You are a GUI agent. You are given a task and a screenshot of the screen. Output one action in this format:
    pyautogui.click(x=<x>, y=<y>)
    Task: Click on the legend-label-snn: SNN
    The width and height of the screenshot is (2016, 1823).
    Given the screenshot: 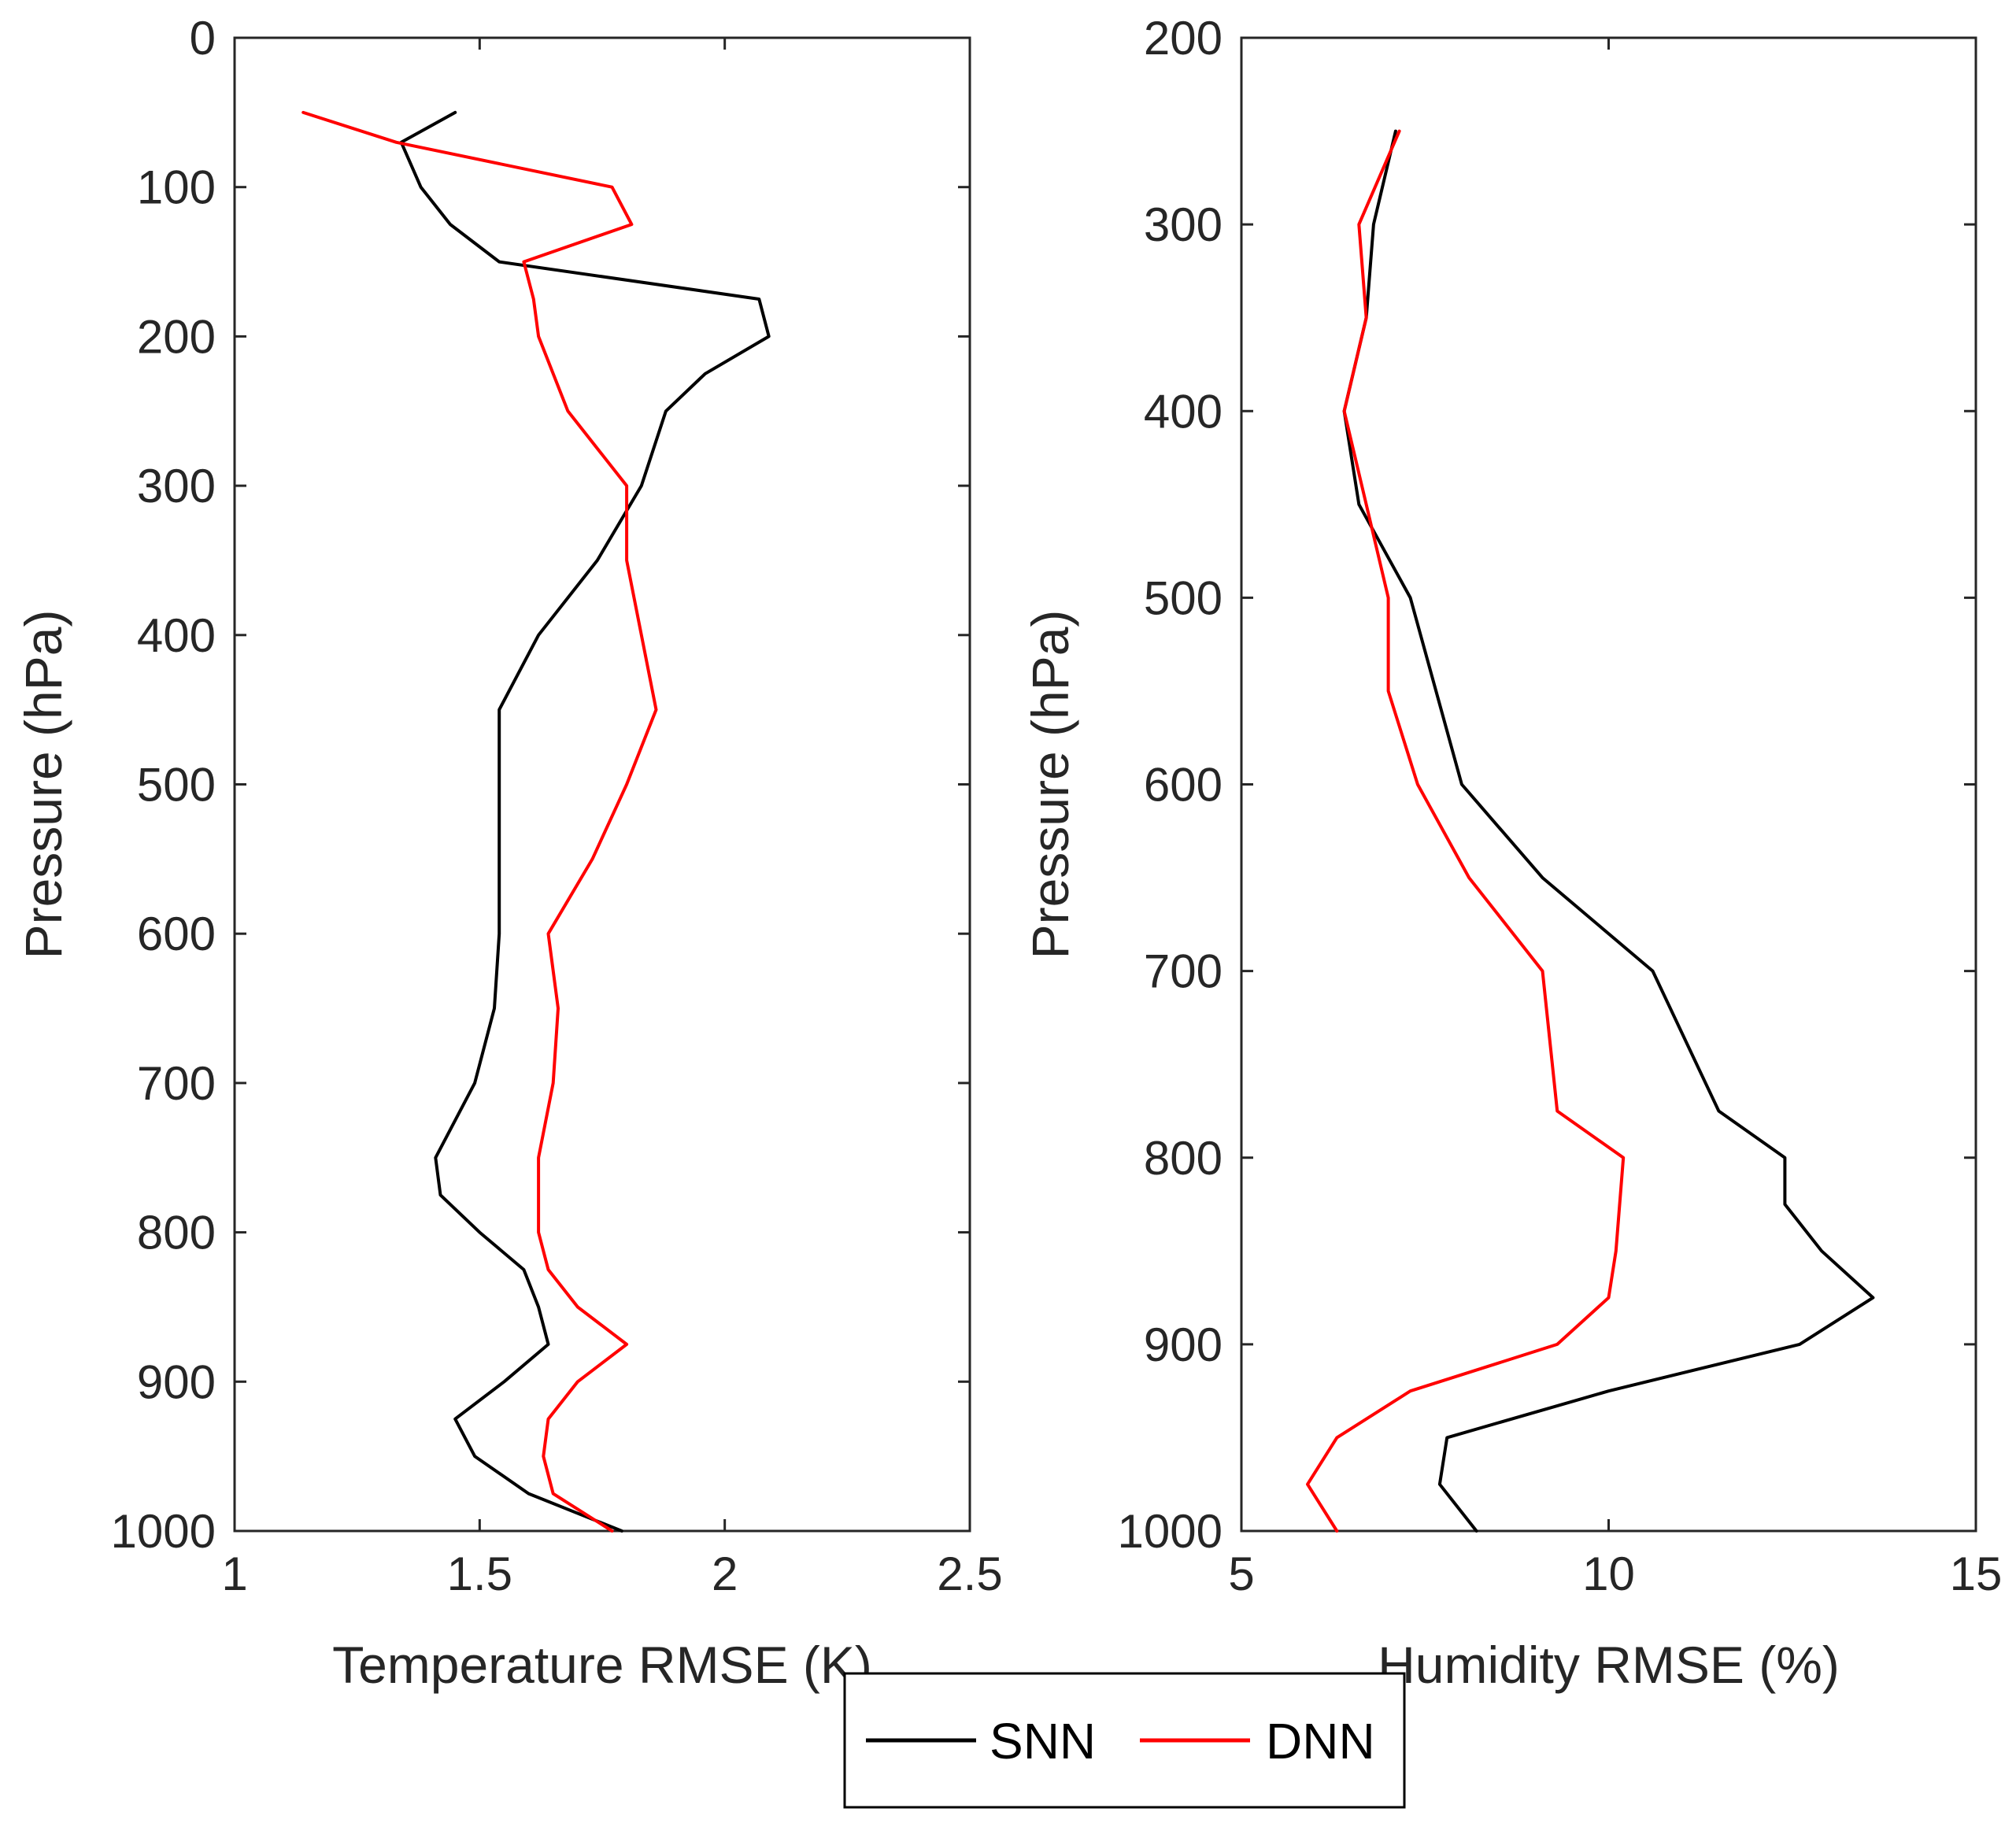 What is the action you would take?
    pyautogui.click(x=1043, y=1741)
    